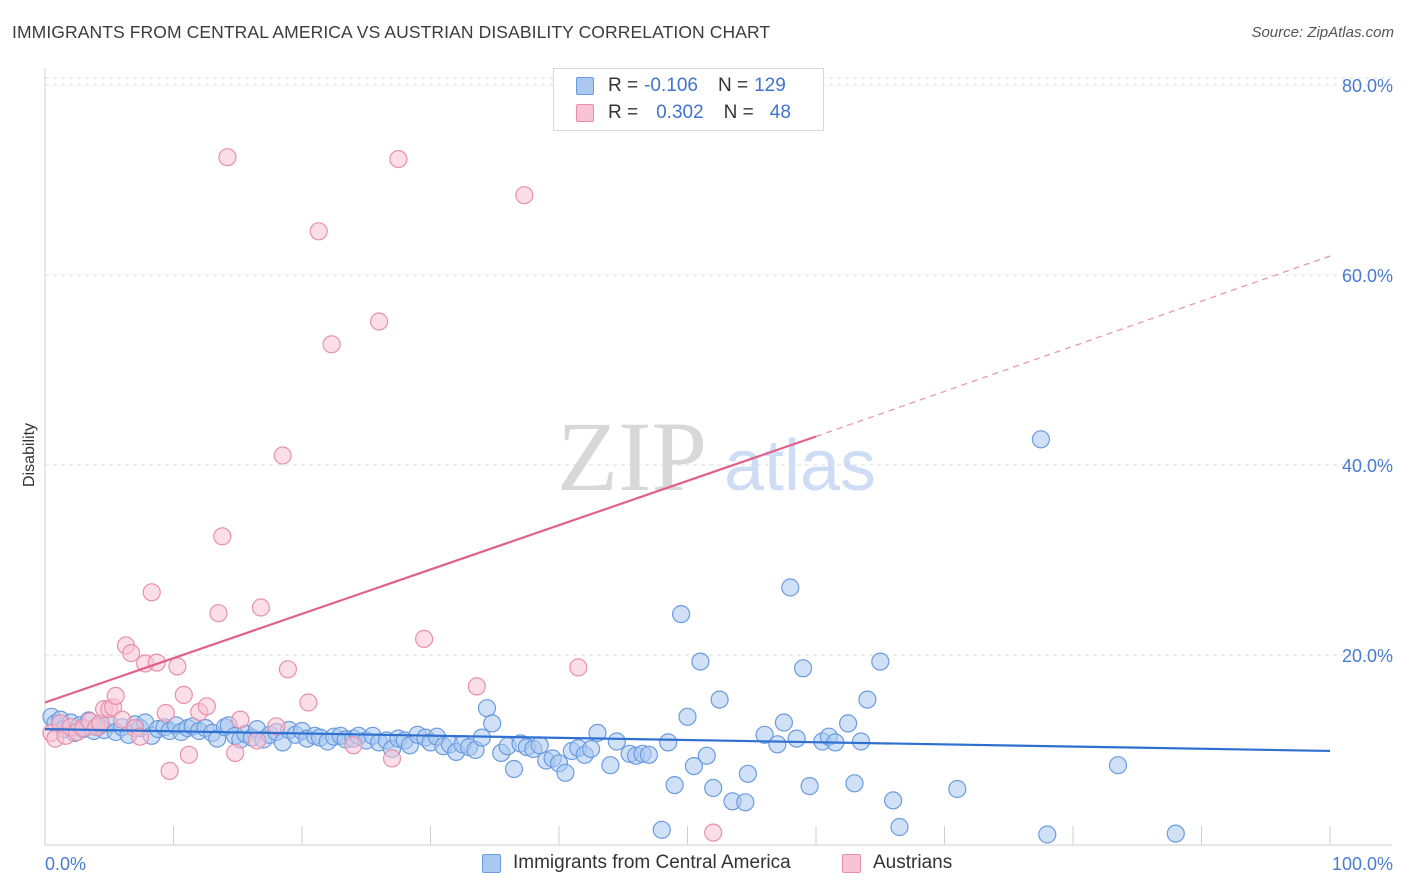 This screenshot has height=892, width=1406. Describe the element at coordinates (1367, 656) in the screenshot. I see `y-tick-label-20: 20.0%` at that location.